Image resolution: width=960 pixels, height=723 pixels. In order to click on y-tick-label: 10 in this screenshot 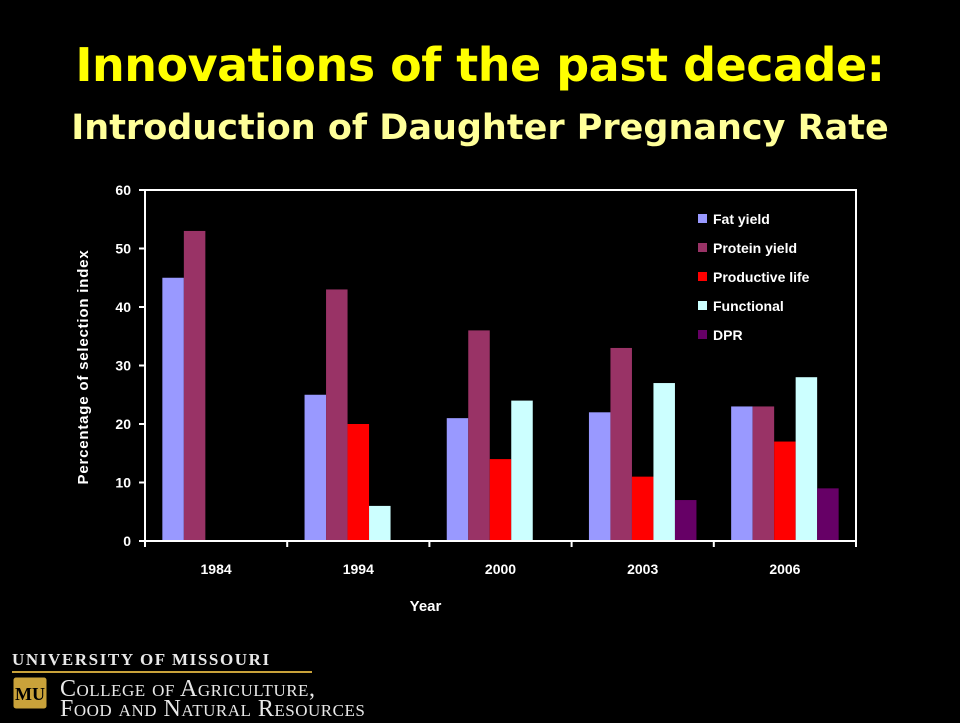, I will do `click(123, 483)`.